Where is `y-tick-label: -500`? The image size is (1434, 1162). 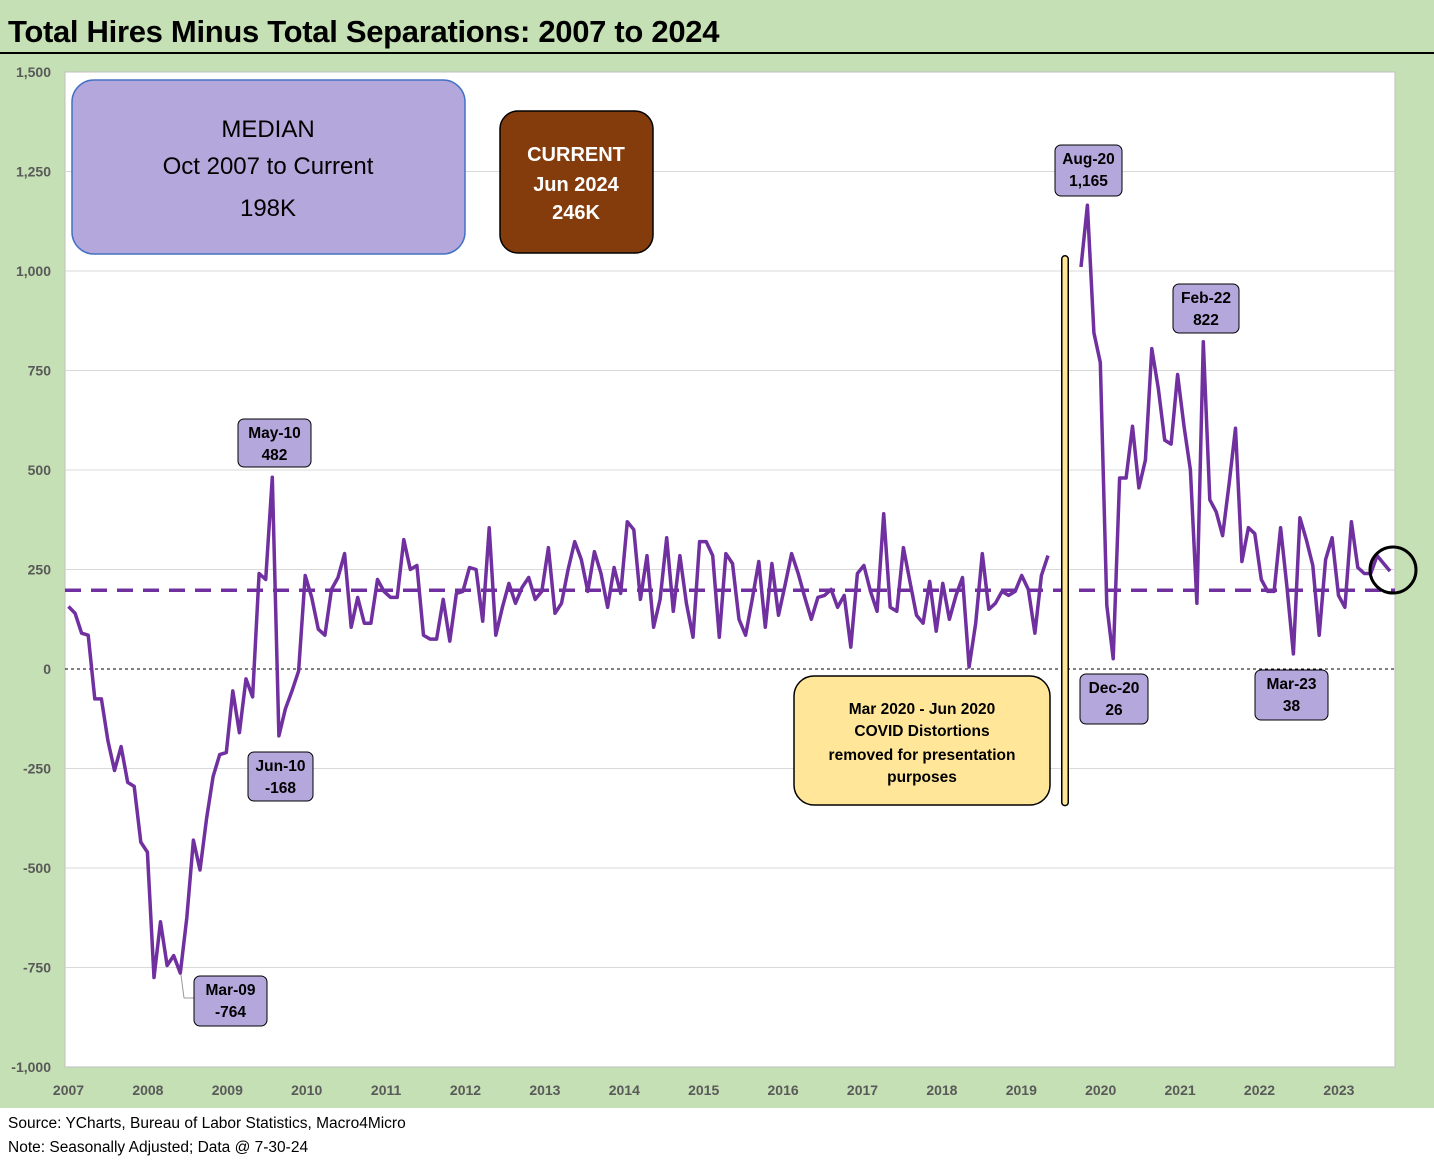
y-tick-label: -500 is located at coordinates (37, 868).